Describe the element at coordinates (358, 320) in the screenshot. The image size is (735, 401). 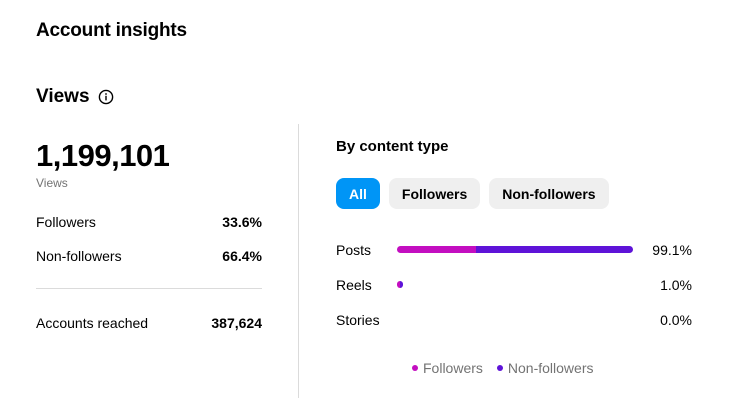
I see `bar-category-label: Stories` at that location.